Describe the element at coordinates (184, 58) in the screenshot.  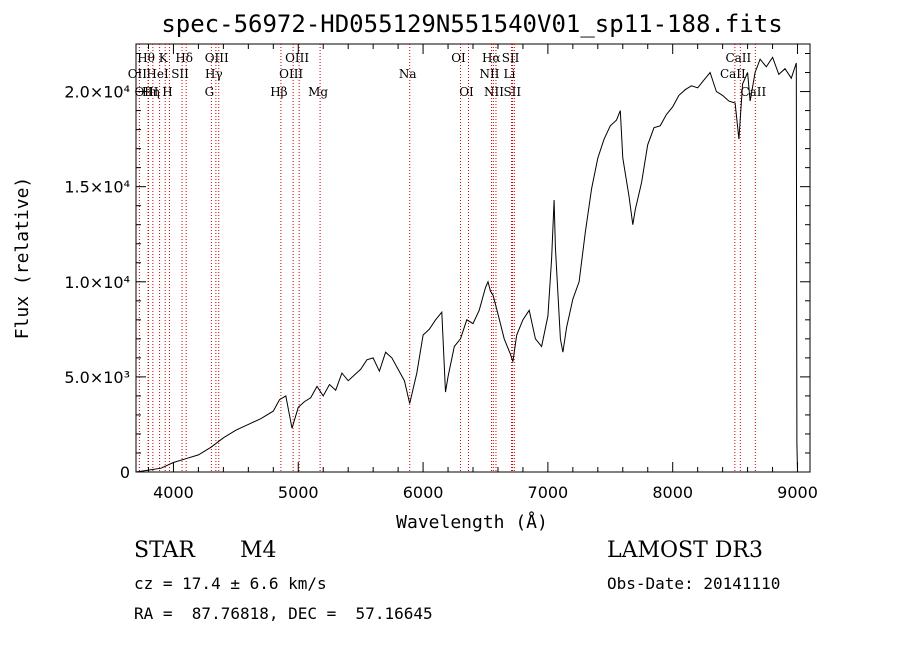
I see `line-label: Hδ` at that location.